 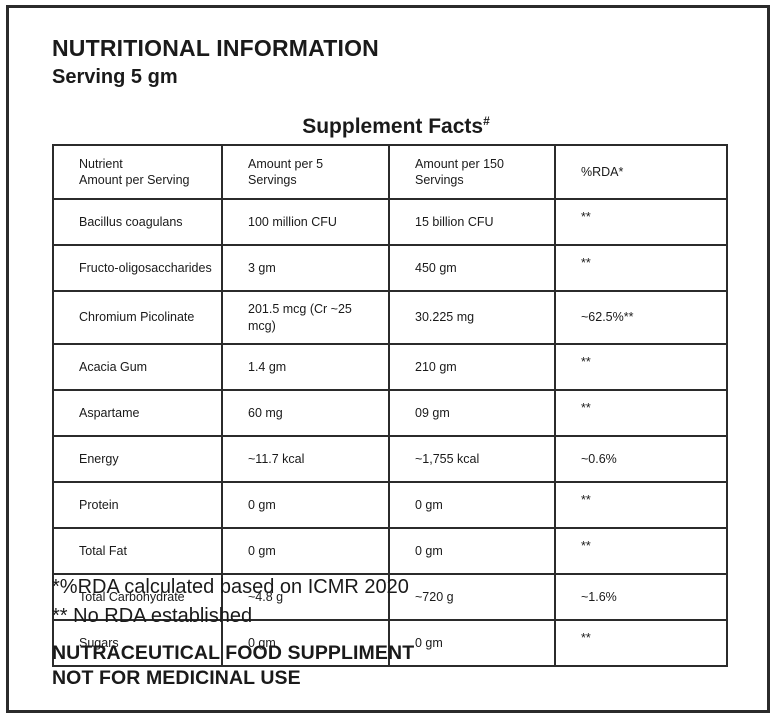 I want to click on cell-nutrient: Fructo-oligosaccharides, so click(x=137, y=268).